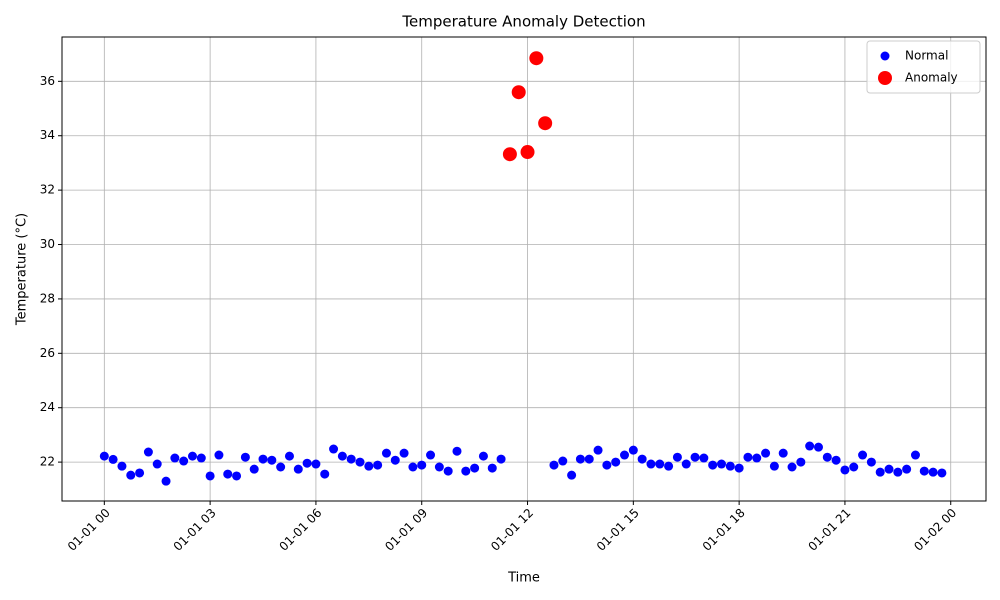 This screenshot has width=1000, height=600. What do you see at coordinates (523, 578) in the screenshot?
I see `x-axis-label: Time` at bounding box center [523, 578].